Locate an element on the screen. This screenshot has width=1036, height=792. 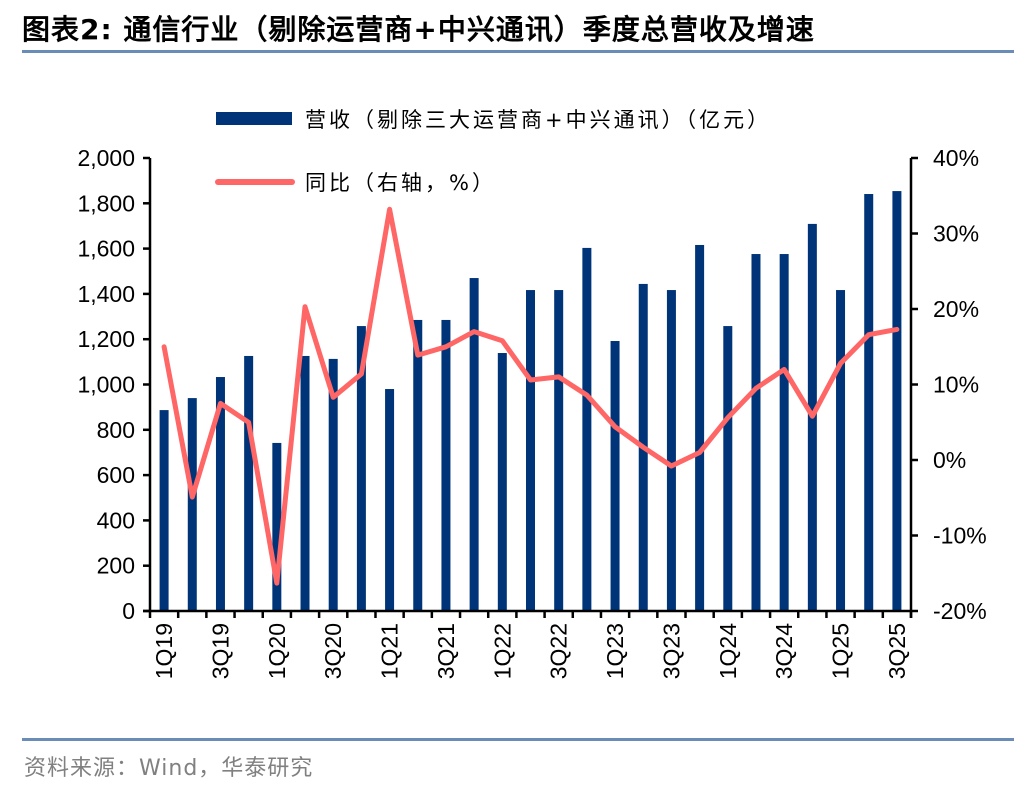
x-tick-label: 3Q23 is located at coordinates (671, 651).